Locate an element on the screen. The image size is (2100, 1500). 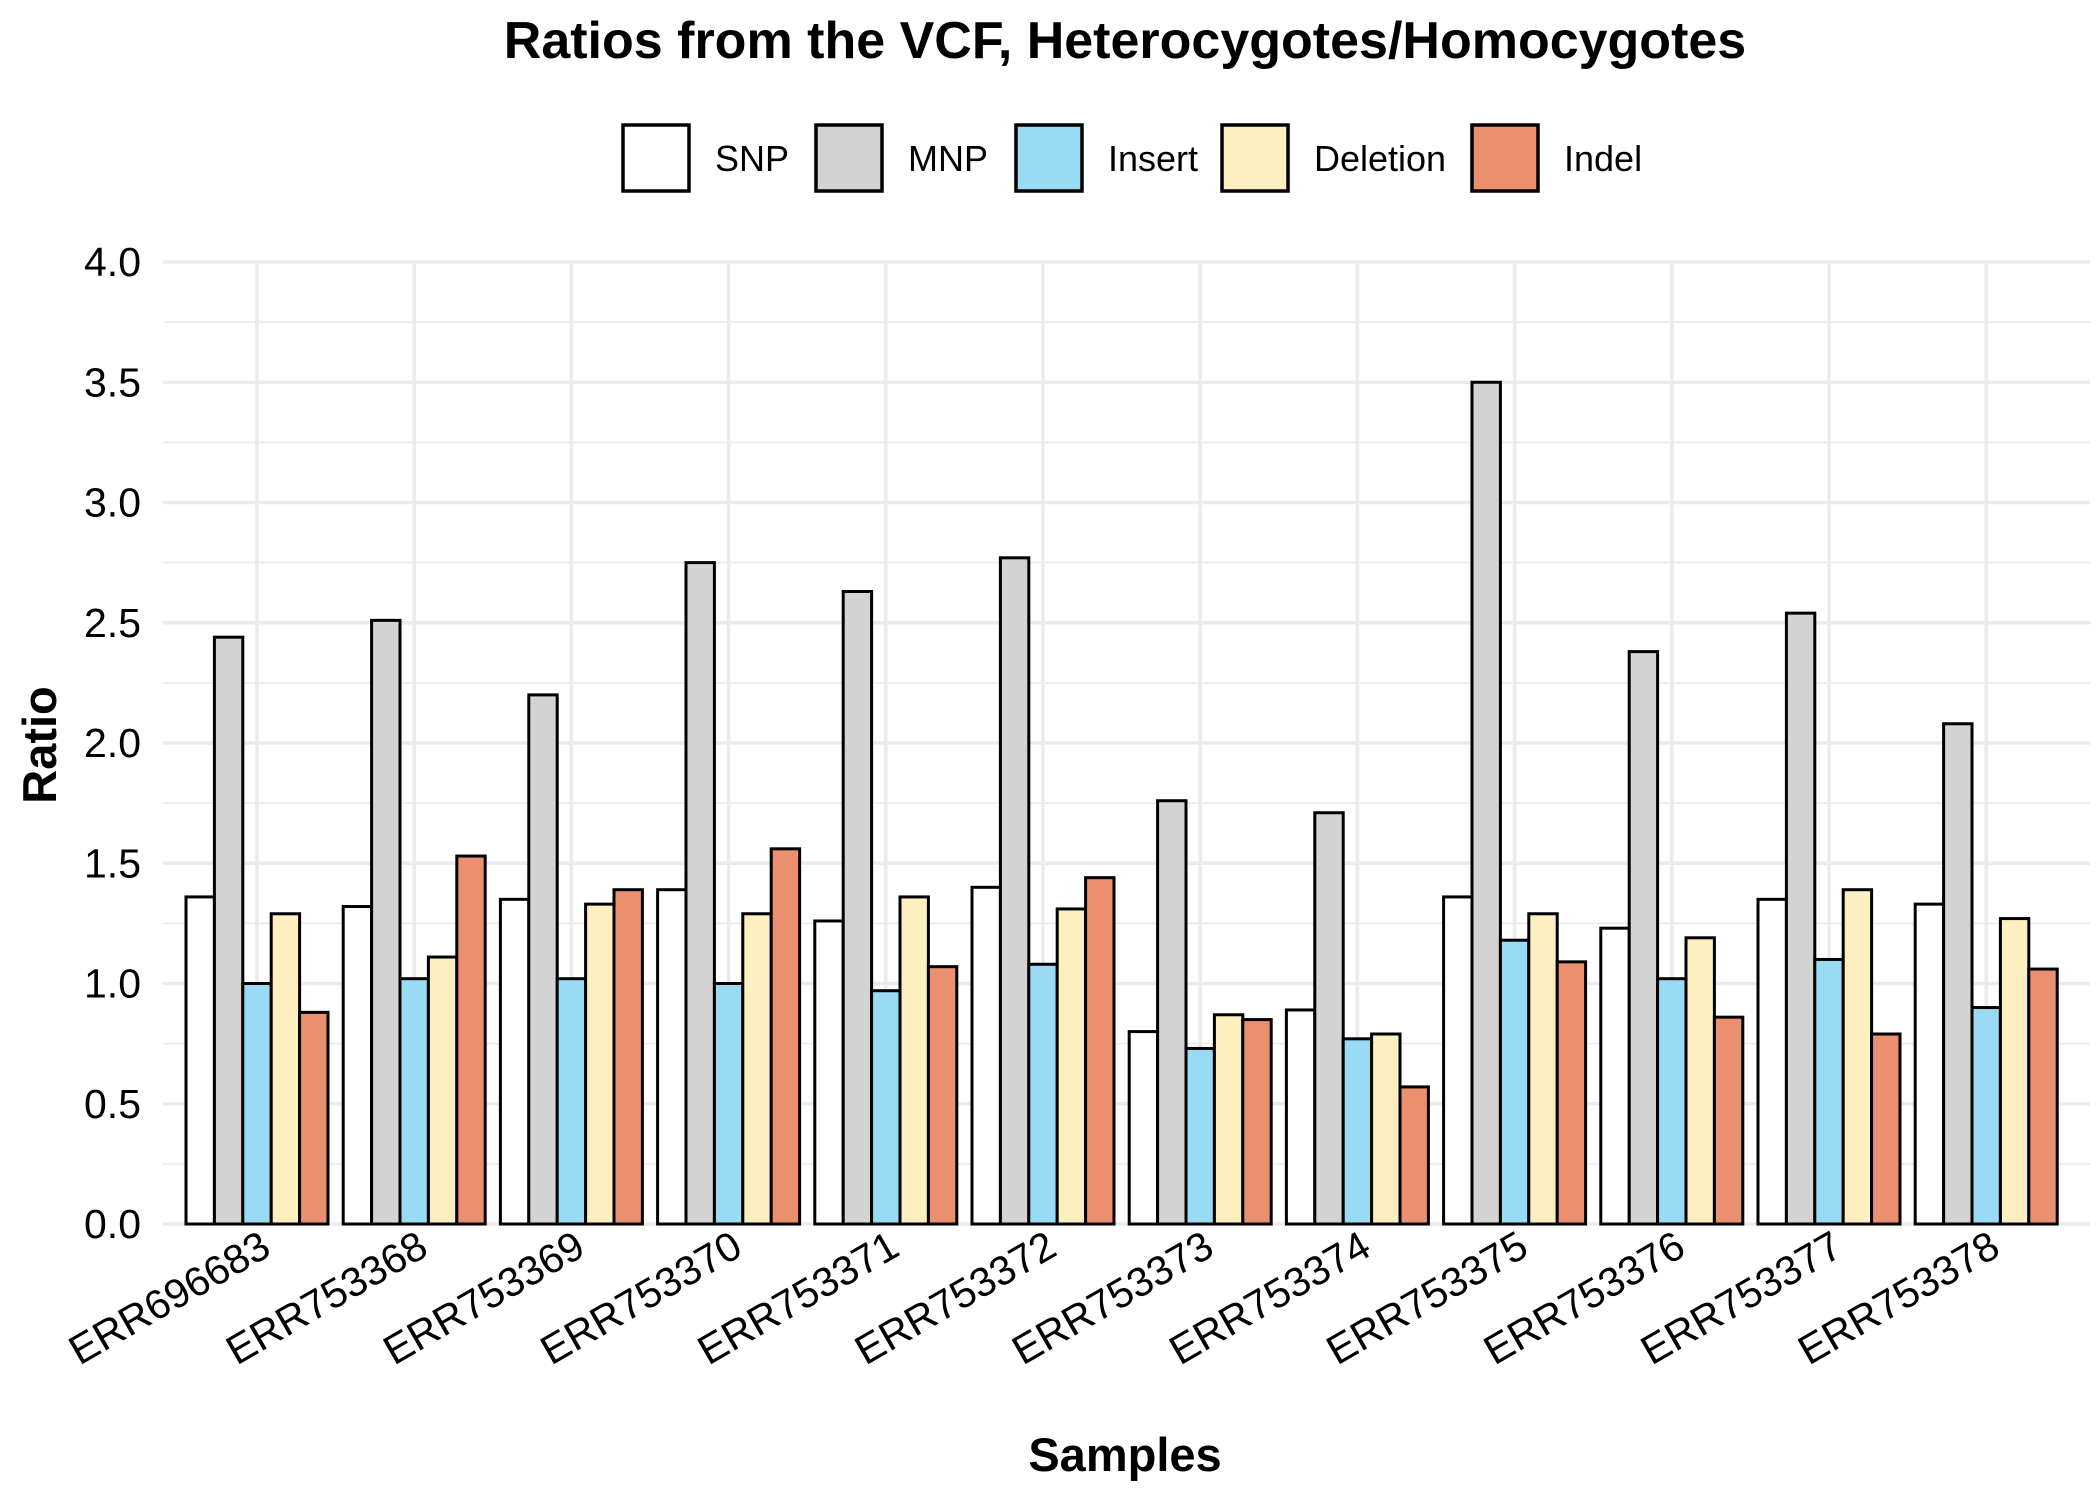
bar-insert-err753378 is located at coordinates (1986, 1116).